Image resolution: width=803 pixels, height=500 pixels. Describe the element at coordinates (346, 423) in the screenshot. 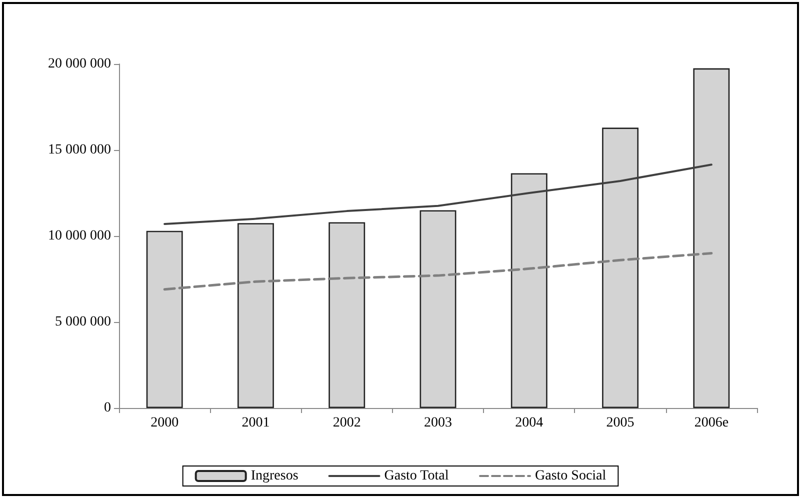

I see `x-tick-label: 2002` at that location.